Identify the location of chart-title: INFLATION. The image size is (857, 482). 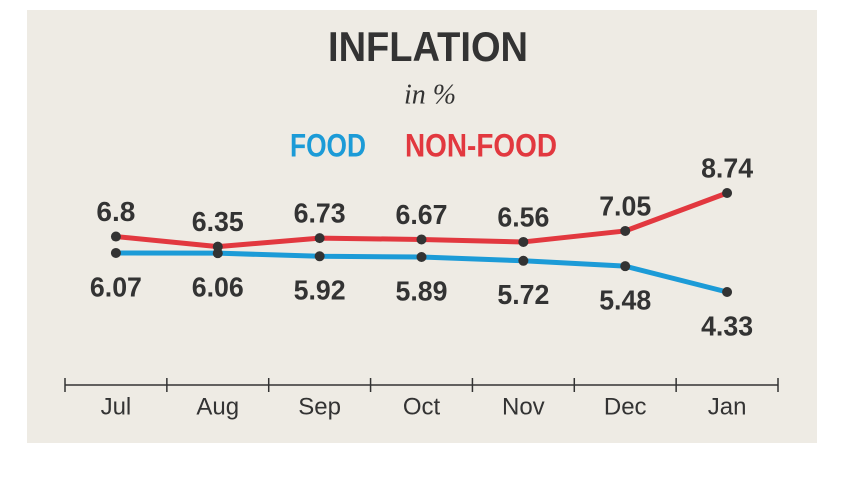
(428, 46).